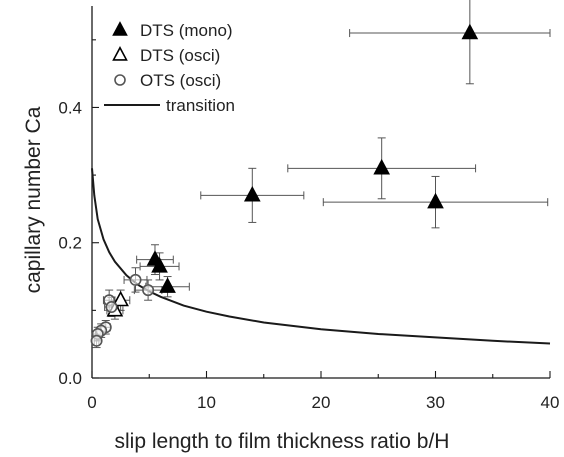 Image resolution: width=564 pixels, height=457 pixels. I want to click on legend-label: OTS (osci), so click(180, 80).